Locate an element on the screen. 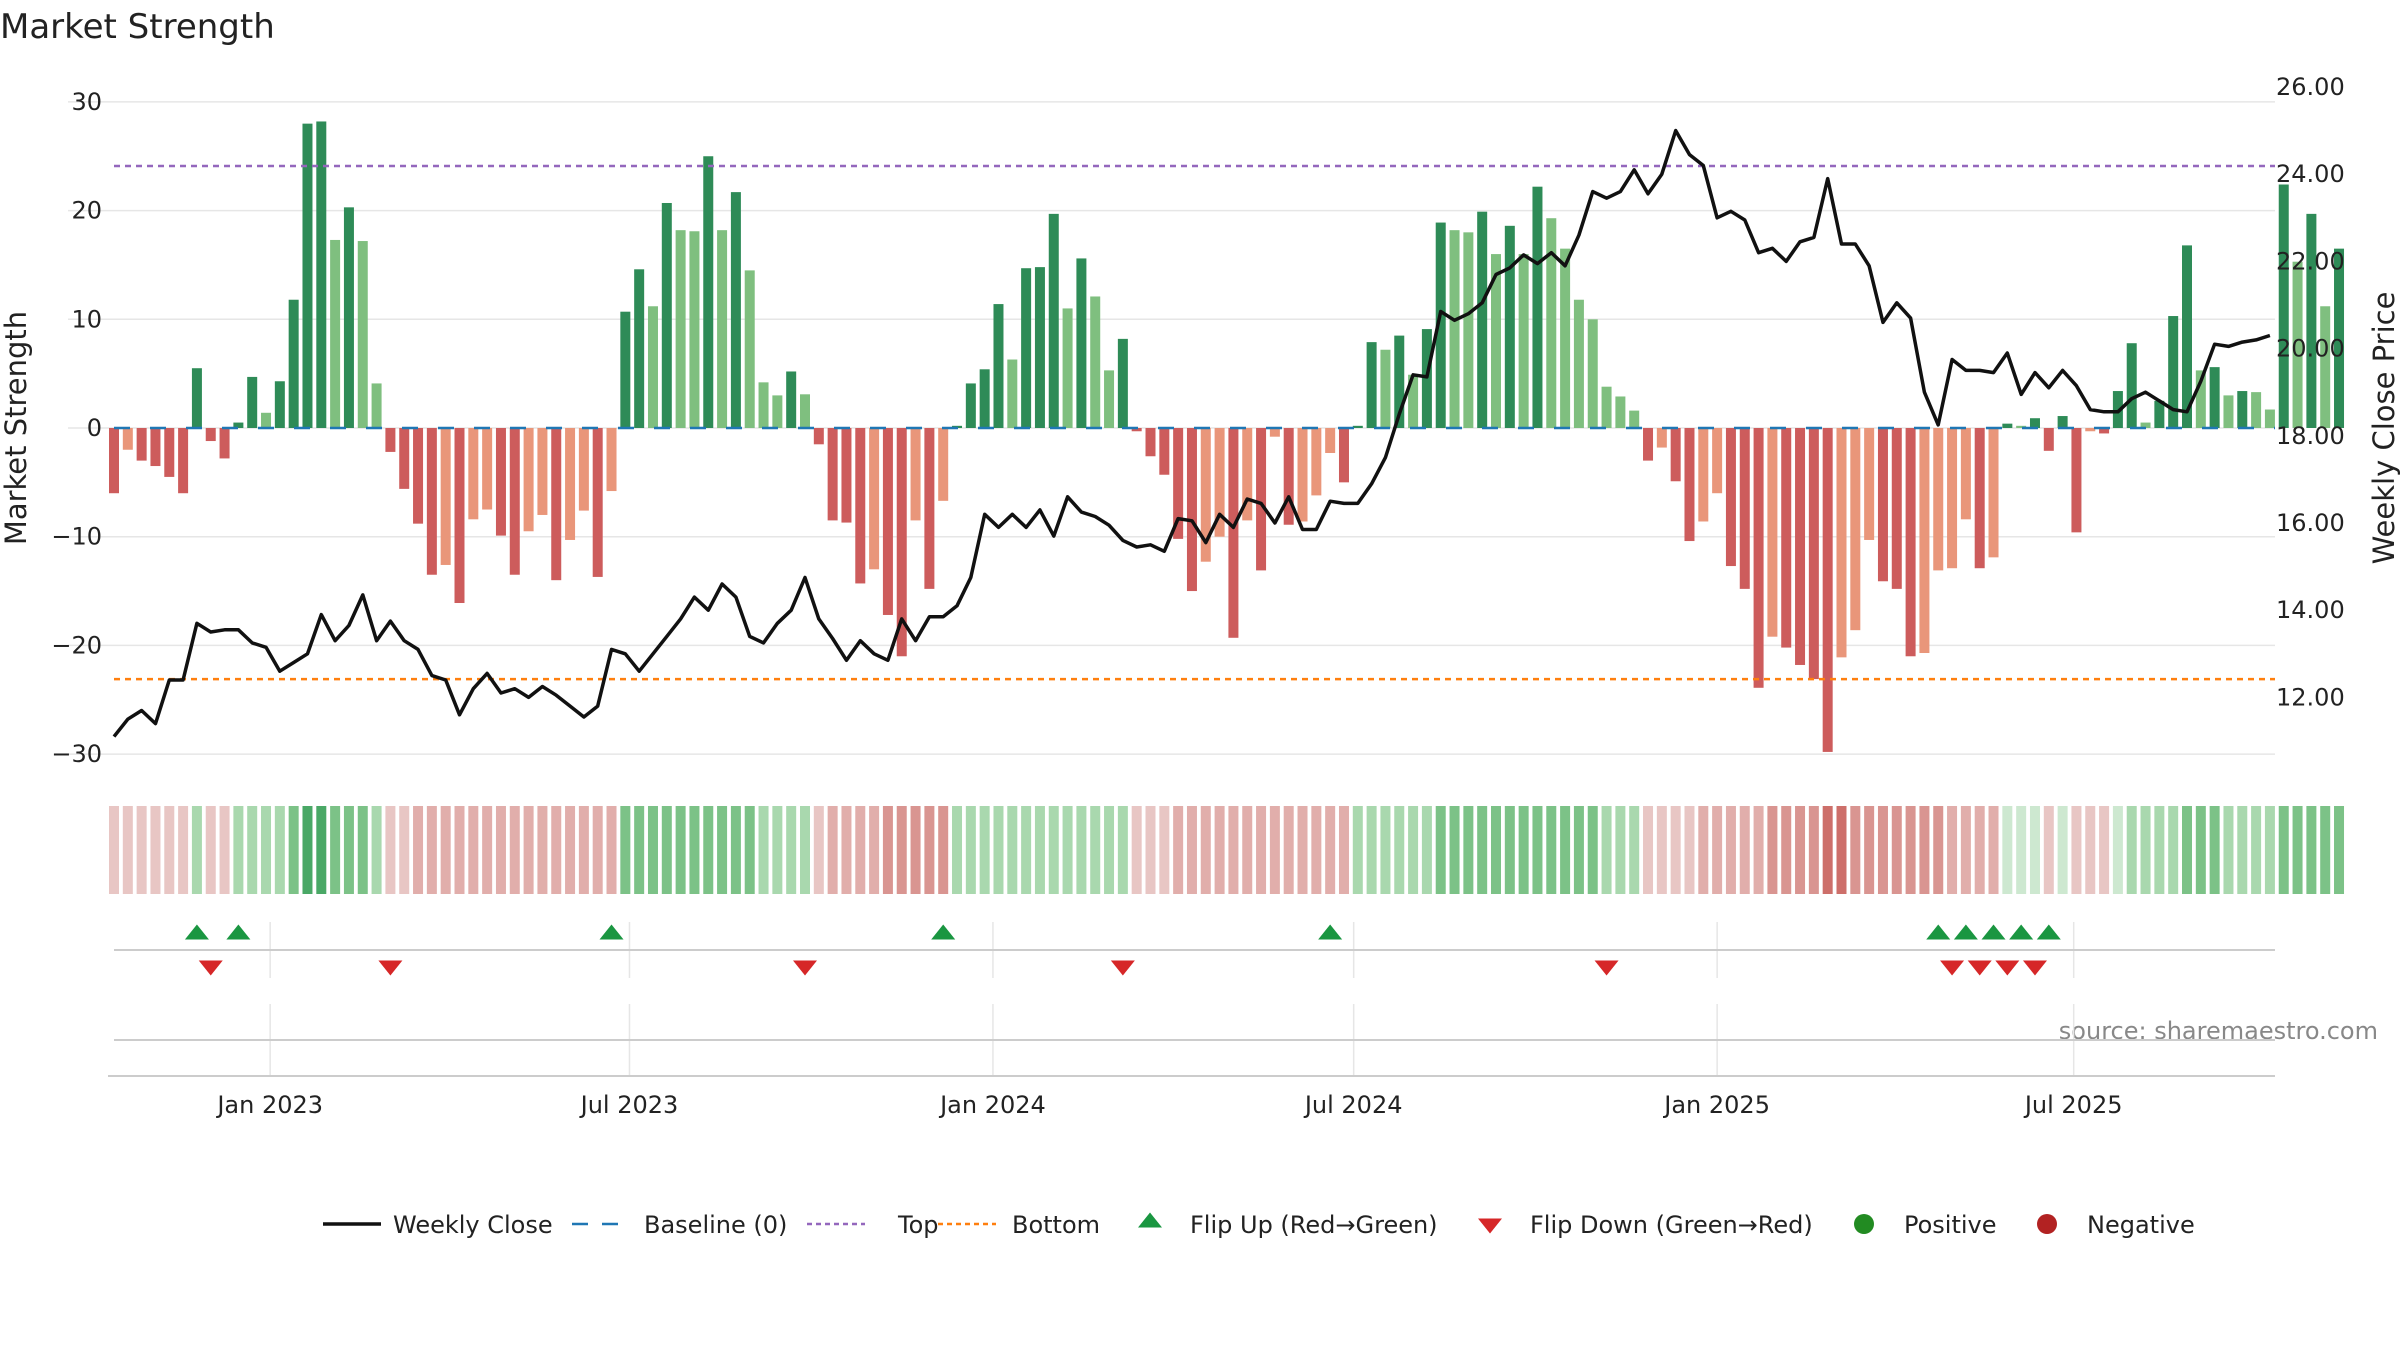 This screenshot has height=1350, width=2400. left-tick-label: 0 is located at coordinates (94, 428).